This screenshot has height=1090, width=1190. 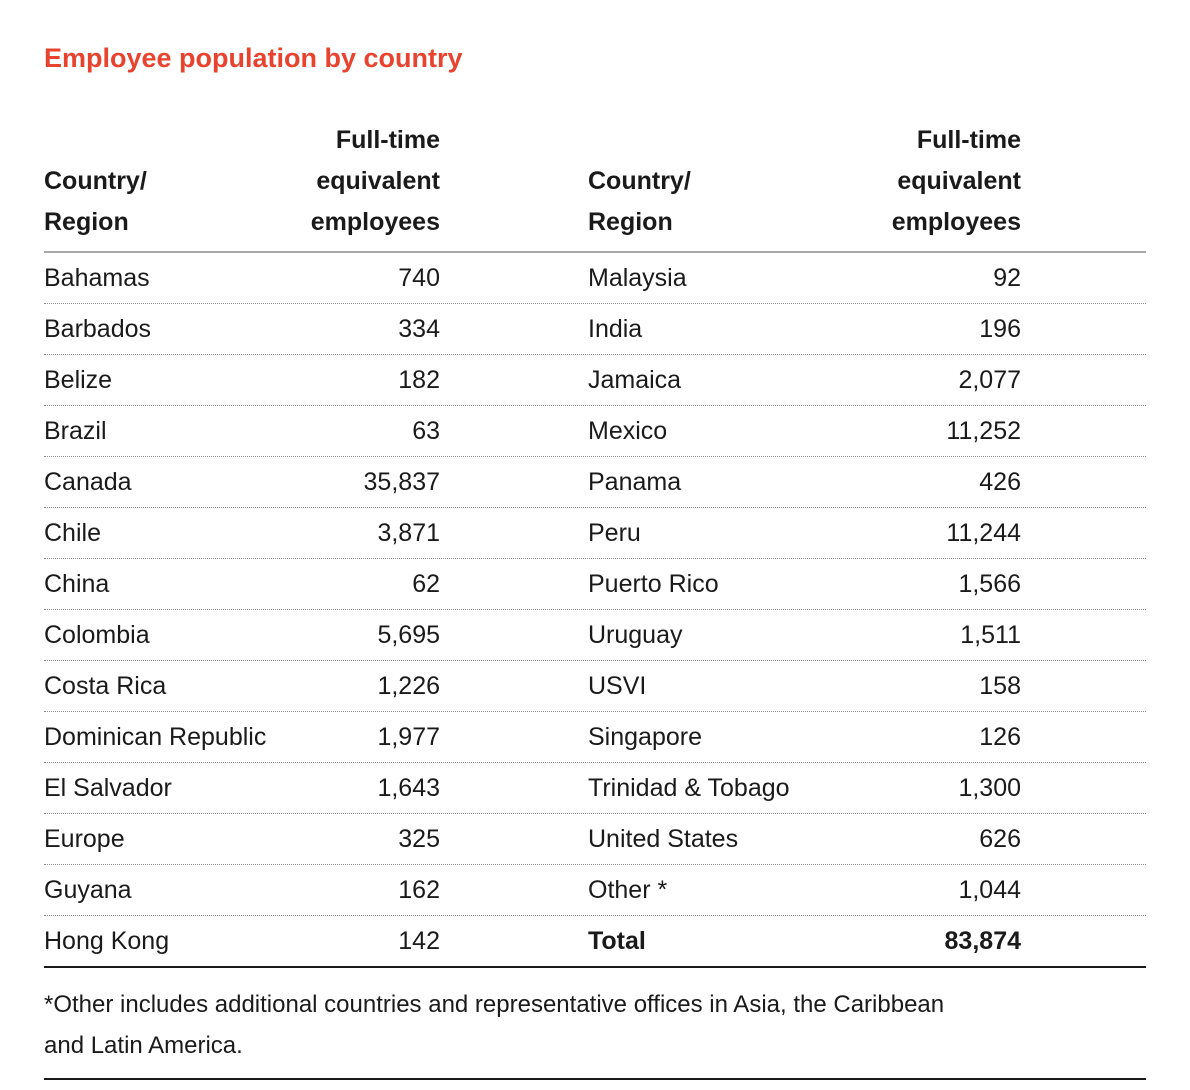 What do you see at coordinates (242, 890) in the screenshot?
I see `row-left-half: Guyana 162` at bounding box center [242, 890].